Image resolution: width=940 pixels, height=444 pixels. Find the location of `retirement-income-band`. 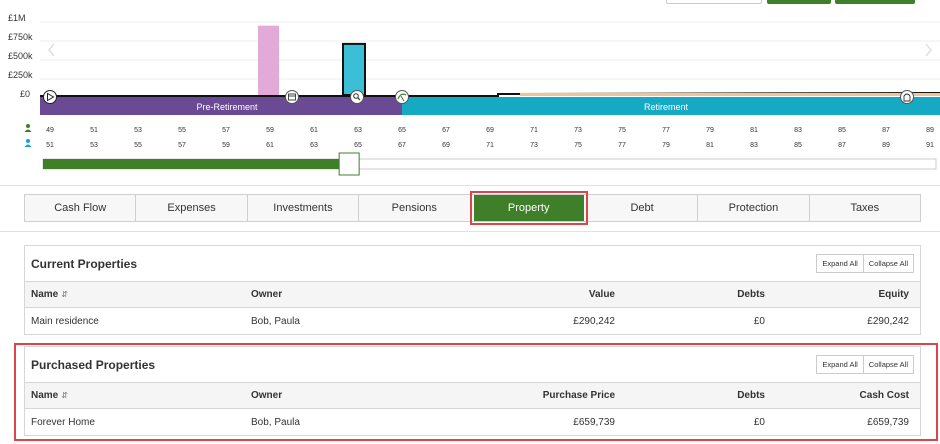

retirement-income-band is located at coordinates (730, 94).